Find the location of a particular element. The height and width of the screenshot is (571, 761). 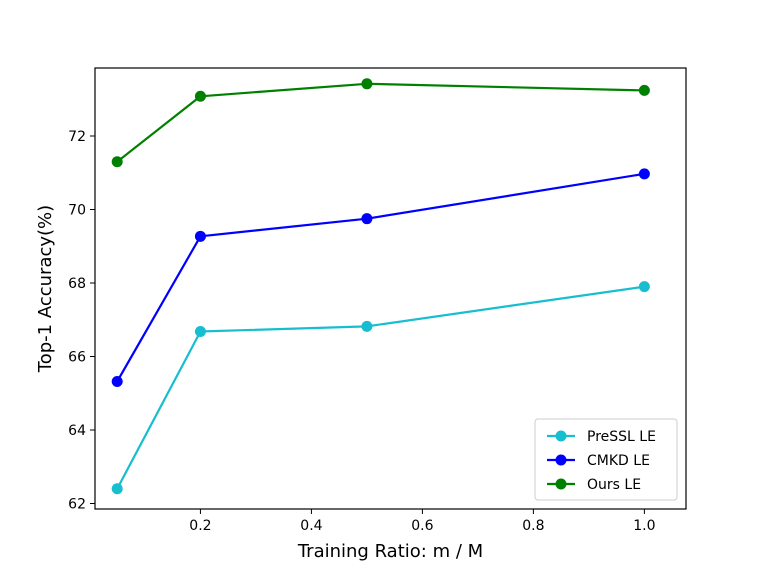

legend-item: PreSSL LE is located at coordinates (601, 437).